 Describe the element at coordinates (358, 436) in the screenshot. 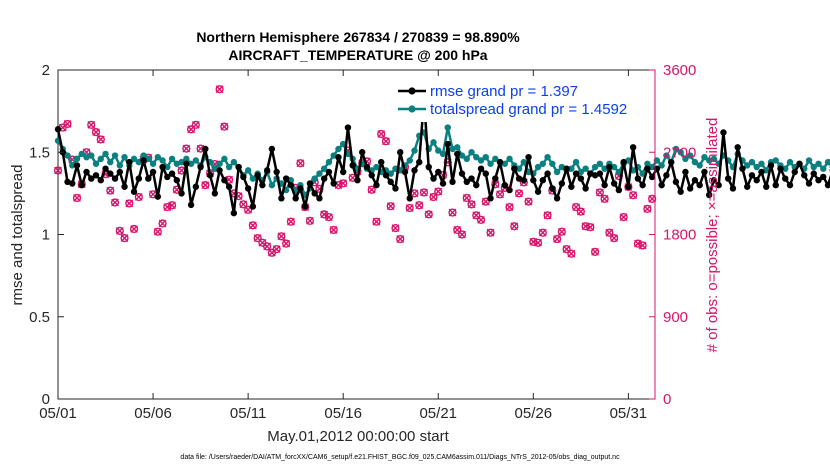

I see `x-axis-label: May.01,2012 00:00:00 start` at that location.